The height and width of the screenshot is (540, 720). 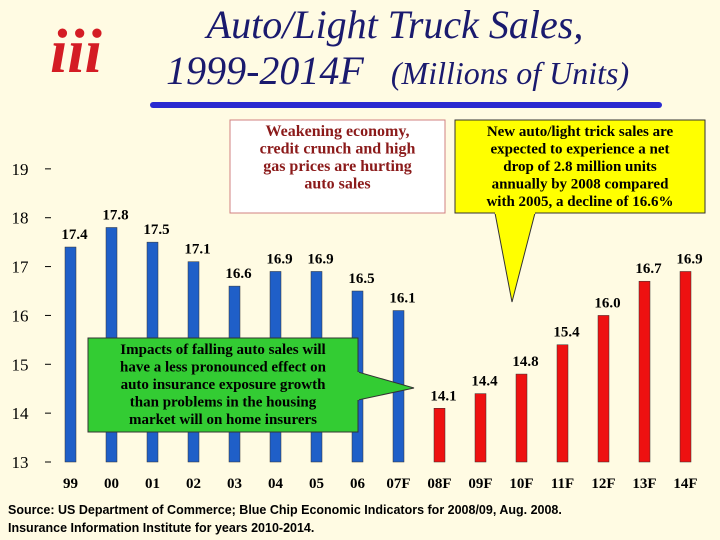 What do you see at coordinates (580, 132) in the screenshot?
I see `callout-text: New auto/light trick sales are` at bounding box center [580, 132].